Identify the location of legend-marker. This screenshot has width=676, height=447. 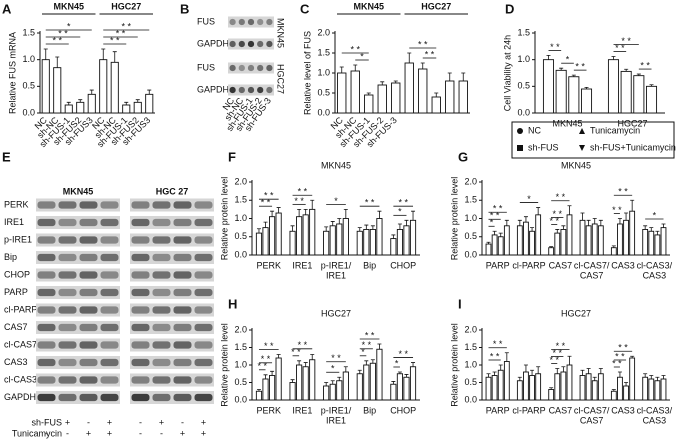
(520, 148).